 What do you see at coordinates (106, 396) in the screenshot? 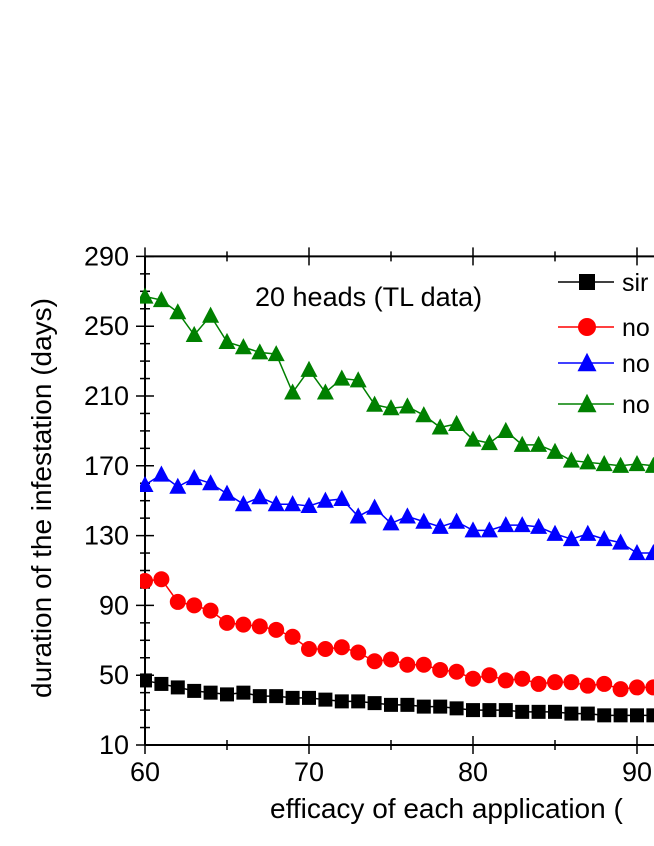
I see `y-tick-label: 210` at bounding box center [106, 396].